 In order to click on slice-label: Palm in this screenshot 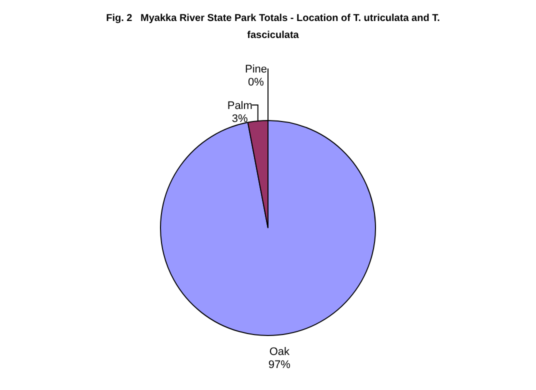, I will do `click(239, 106)`.